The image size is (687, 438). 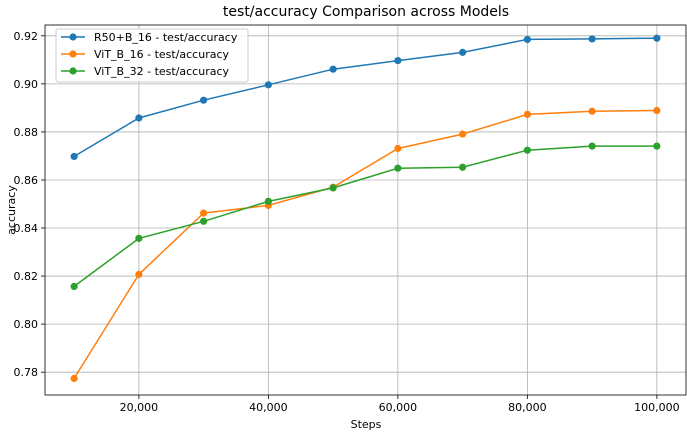 What do you see at coordinates (398, 407) in the screenshot?
I see `x-tick-label: 60,000` at bounding box center [398, 407].